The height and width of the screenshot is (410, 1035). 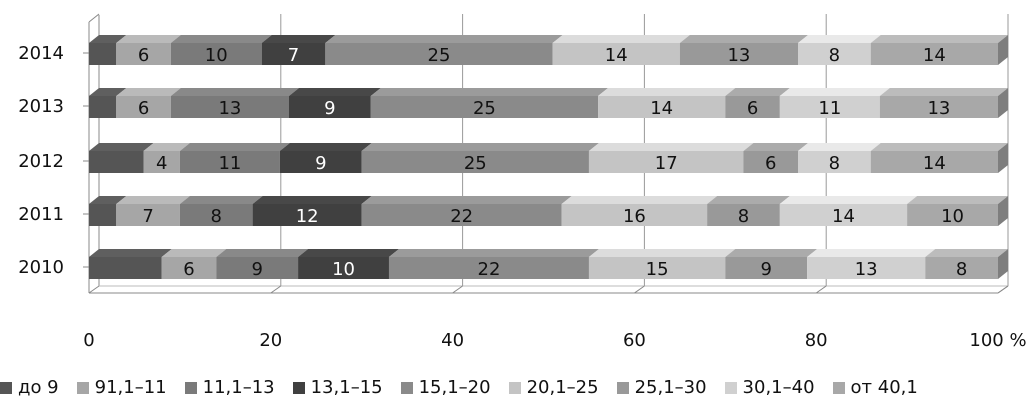 What do you see at coordinates (816, 340) in the screenshot?
I see `x-tick-label: 80` at bounding box center [816, 340].